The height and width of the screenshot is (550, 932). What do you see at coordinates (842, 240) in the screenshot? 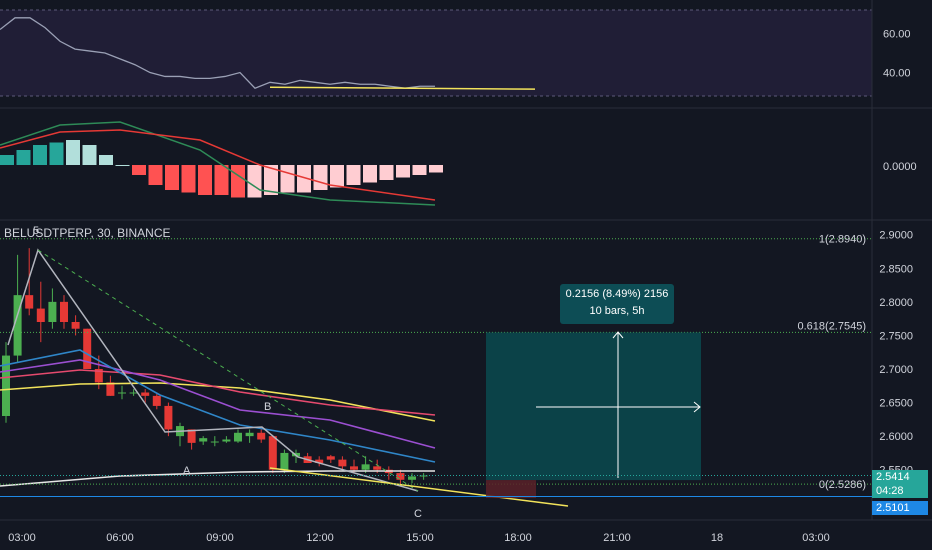
I see `fib-label-1: 1(2.8940)` at bounding box center [842, 240].